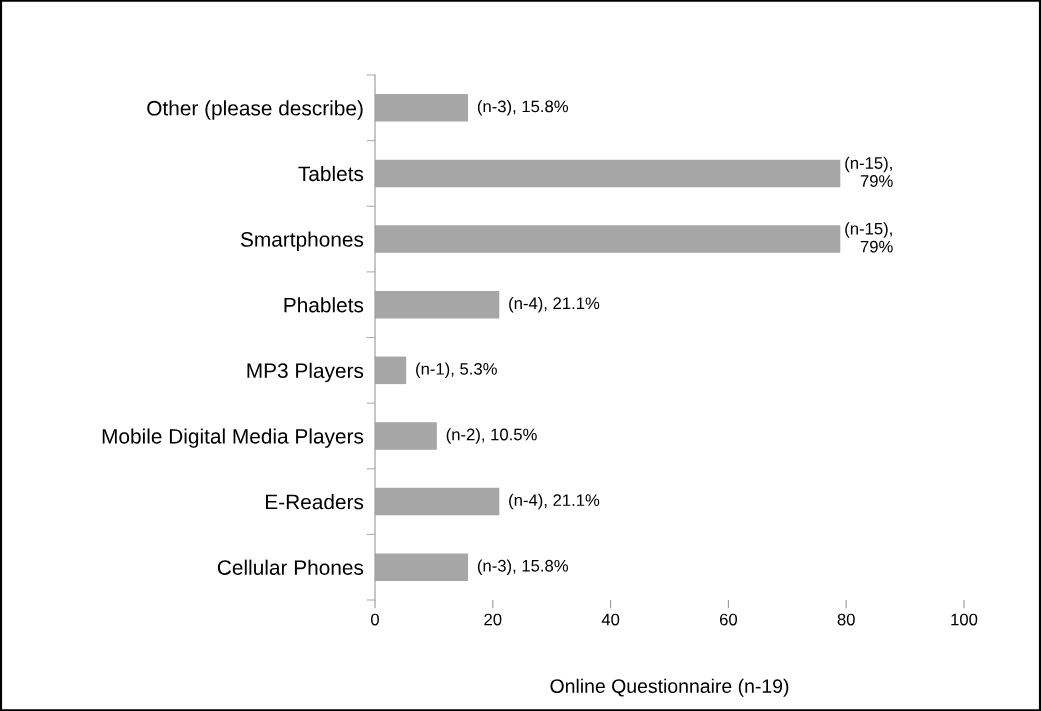 The height and width of the screenshot is (711, 1041). Describe the element at coordinates (305, 372) in the screenshot. I see `y-tick-label: MP3 Players` at that location.